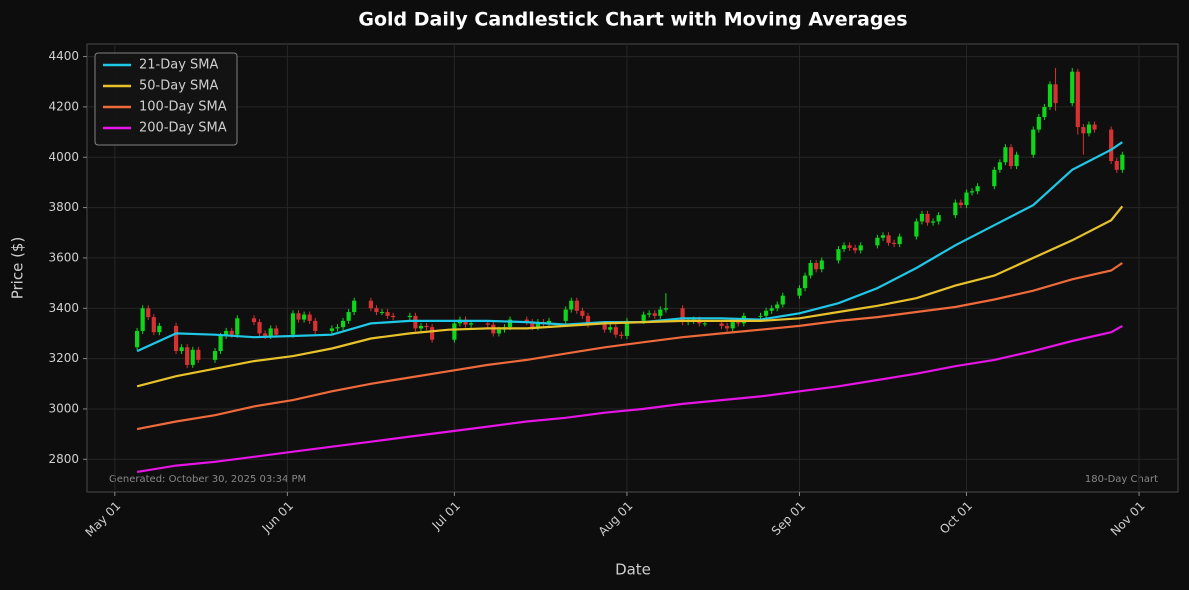 This screenshot has height=590, width=1189. Describe the element at coordinates (207, 479) in the screenshot. I see `annotation: Generated: October 30, 2025 03:34 PM` at that location.